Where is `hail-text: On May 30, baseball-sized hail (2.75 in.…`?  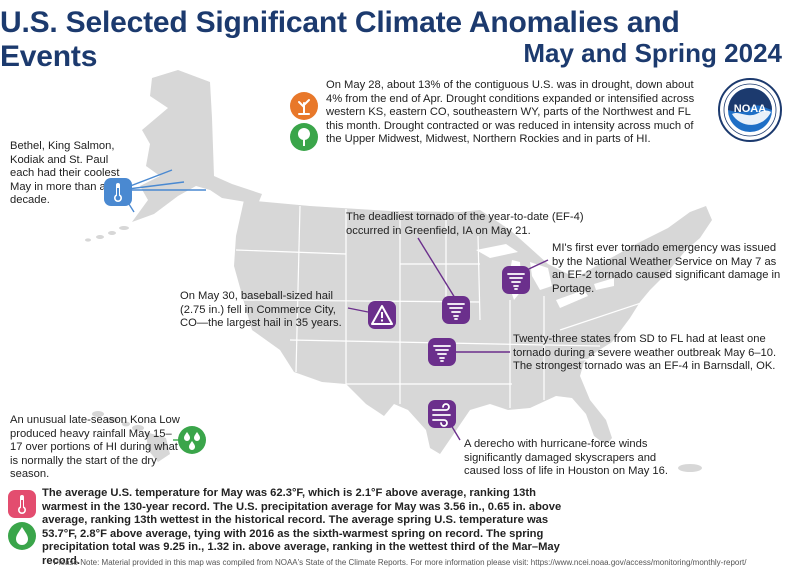
hail-text: On May 30, baseball-sized hail (2.75 in.… is located at coordinates (261, 310).